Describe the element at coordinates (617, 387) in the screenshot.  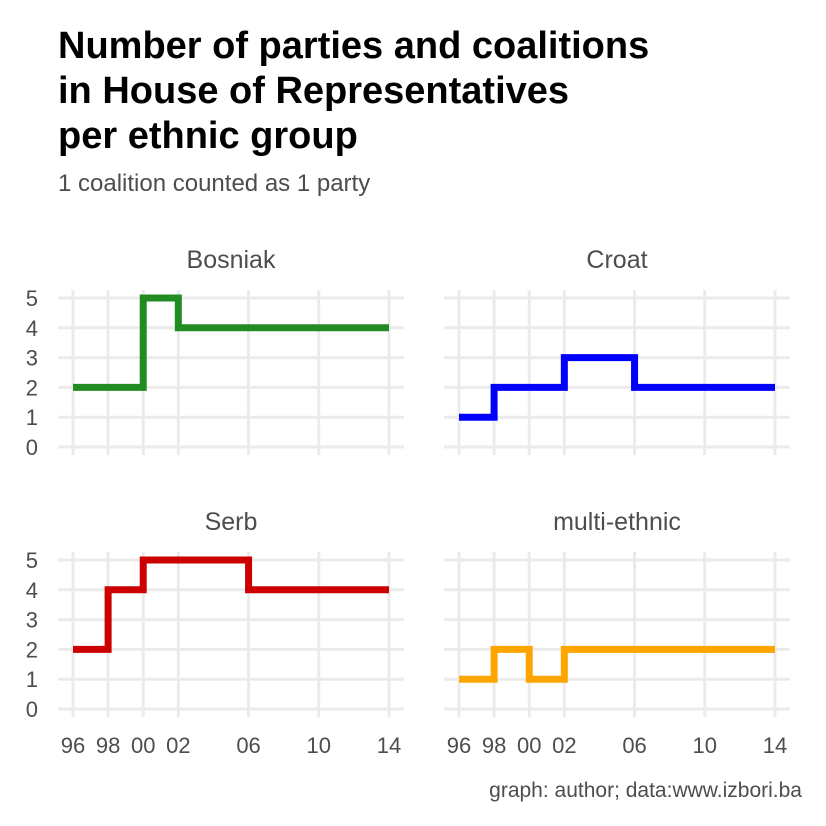
I see `series-line-croat` at that location.